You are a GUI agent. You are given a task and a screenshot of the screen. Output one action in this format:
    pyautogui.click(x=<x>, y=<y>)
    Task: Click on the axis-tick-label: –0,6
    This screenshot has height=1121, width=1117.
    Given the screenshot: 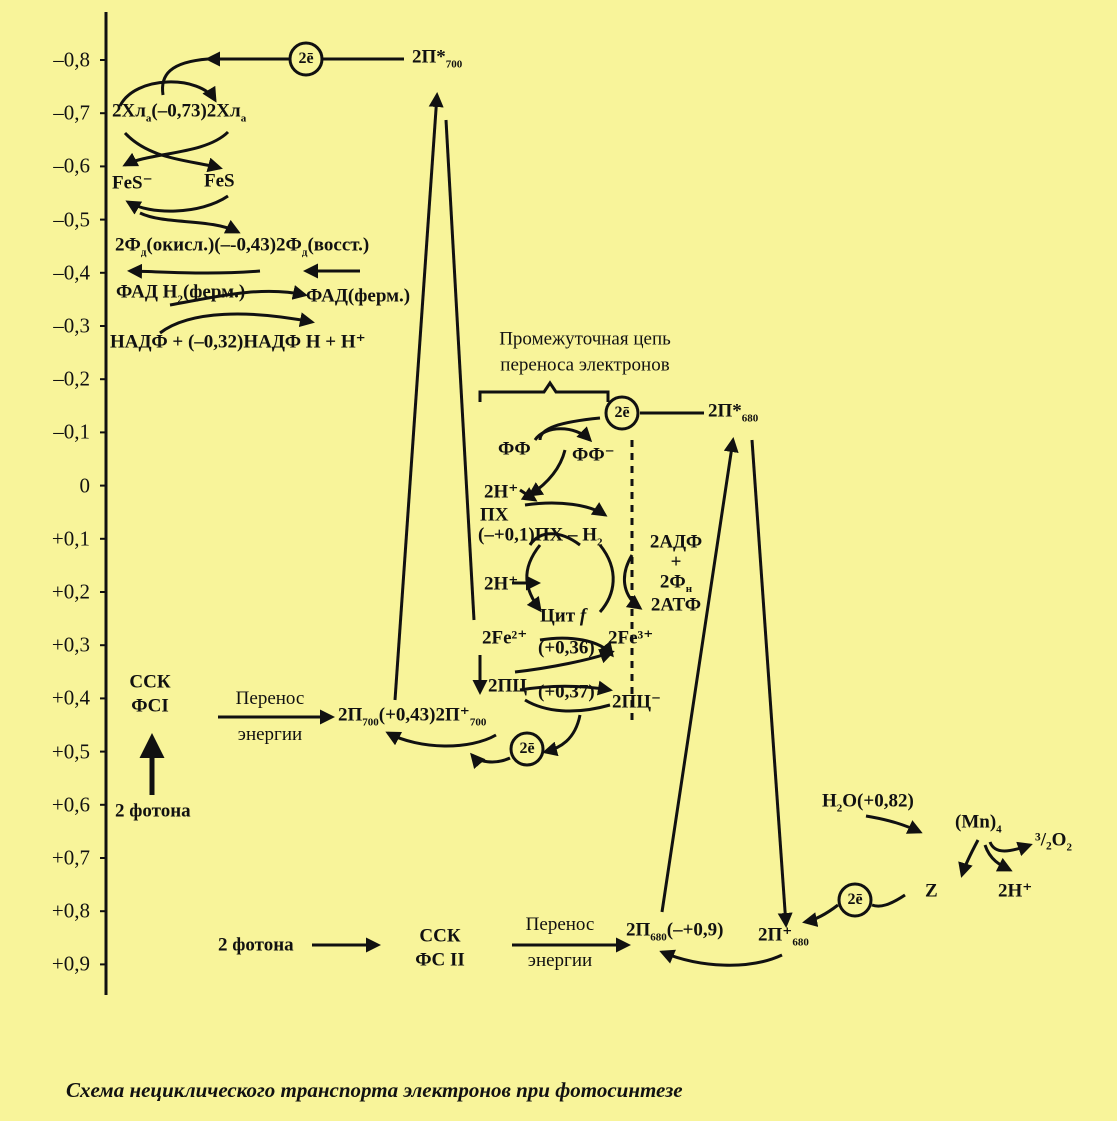 What is the action you would take?
    pyautogui.click(x=71, y=165)
    